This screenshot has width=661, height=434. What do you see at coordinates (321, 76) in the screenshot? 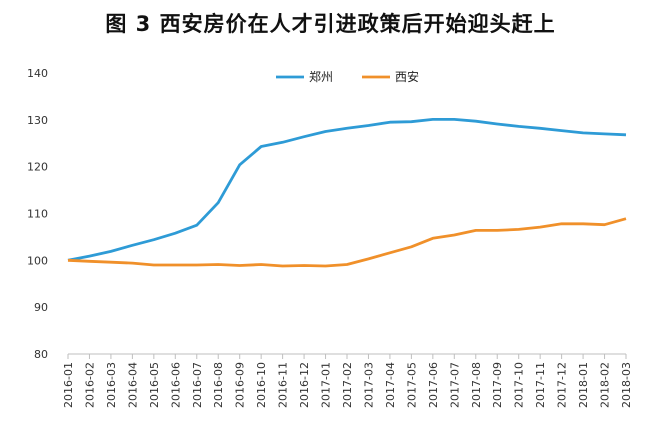
I see `legend-label: 郑州` at bounding box center [321, 76].